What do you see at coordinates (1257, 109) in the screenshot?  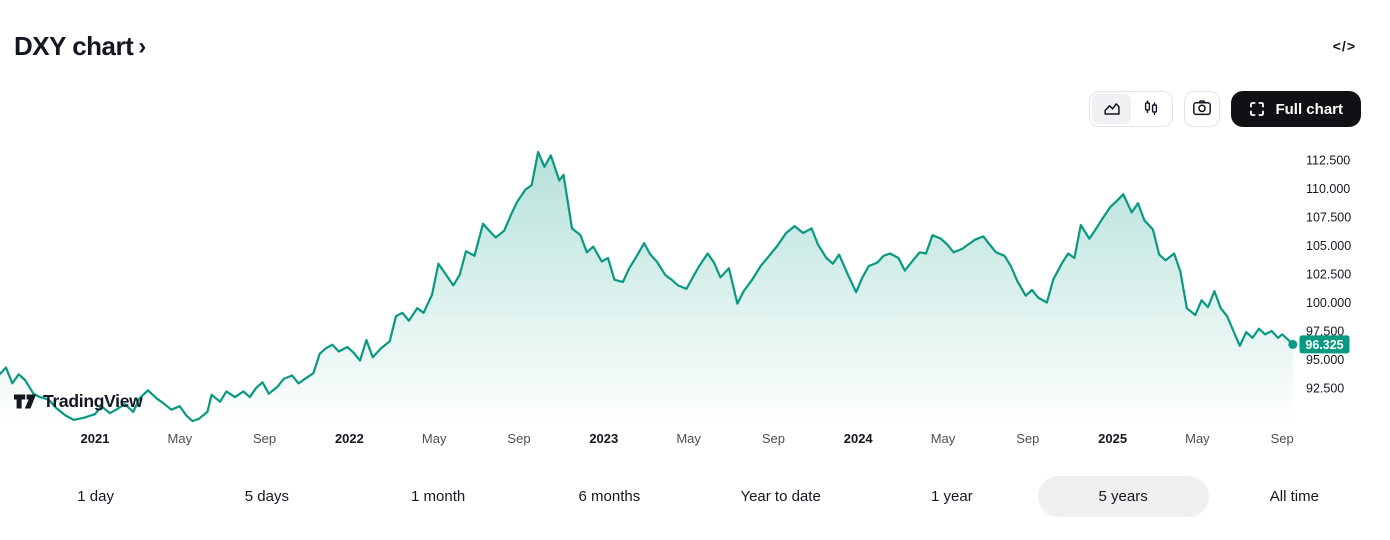 I see `fullscreen-icon` at bounding box center [1257, 109].